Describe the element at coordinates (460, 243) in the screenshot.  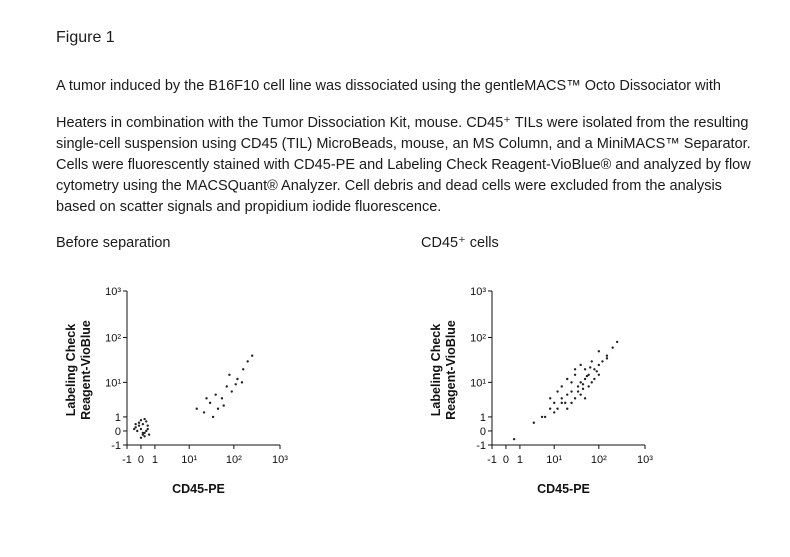
I see `panel-title: CD45⁺ cells` at that location.